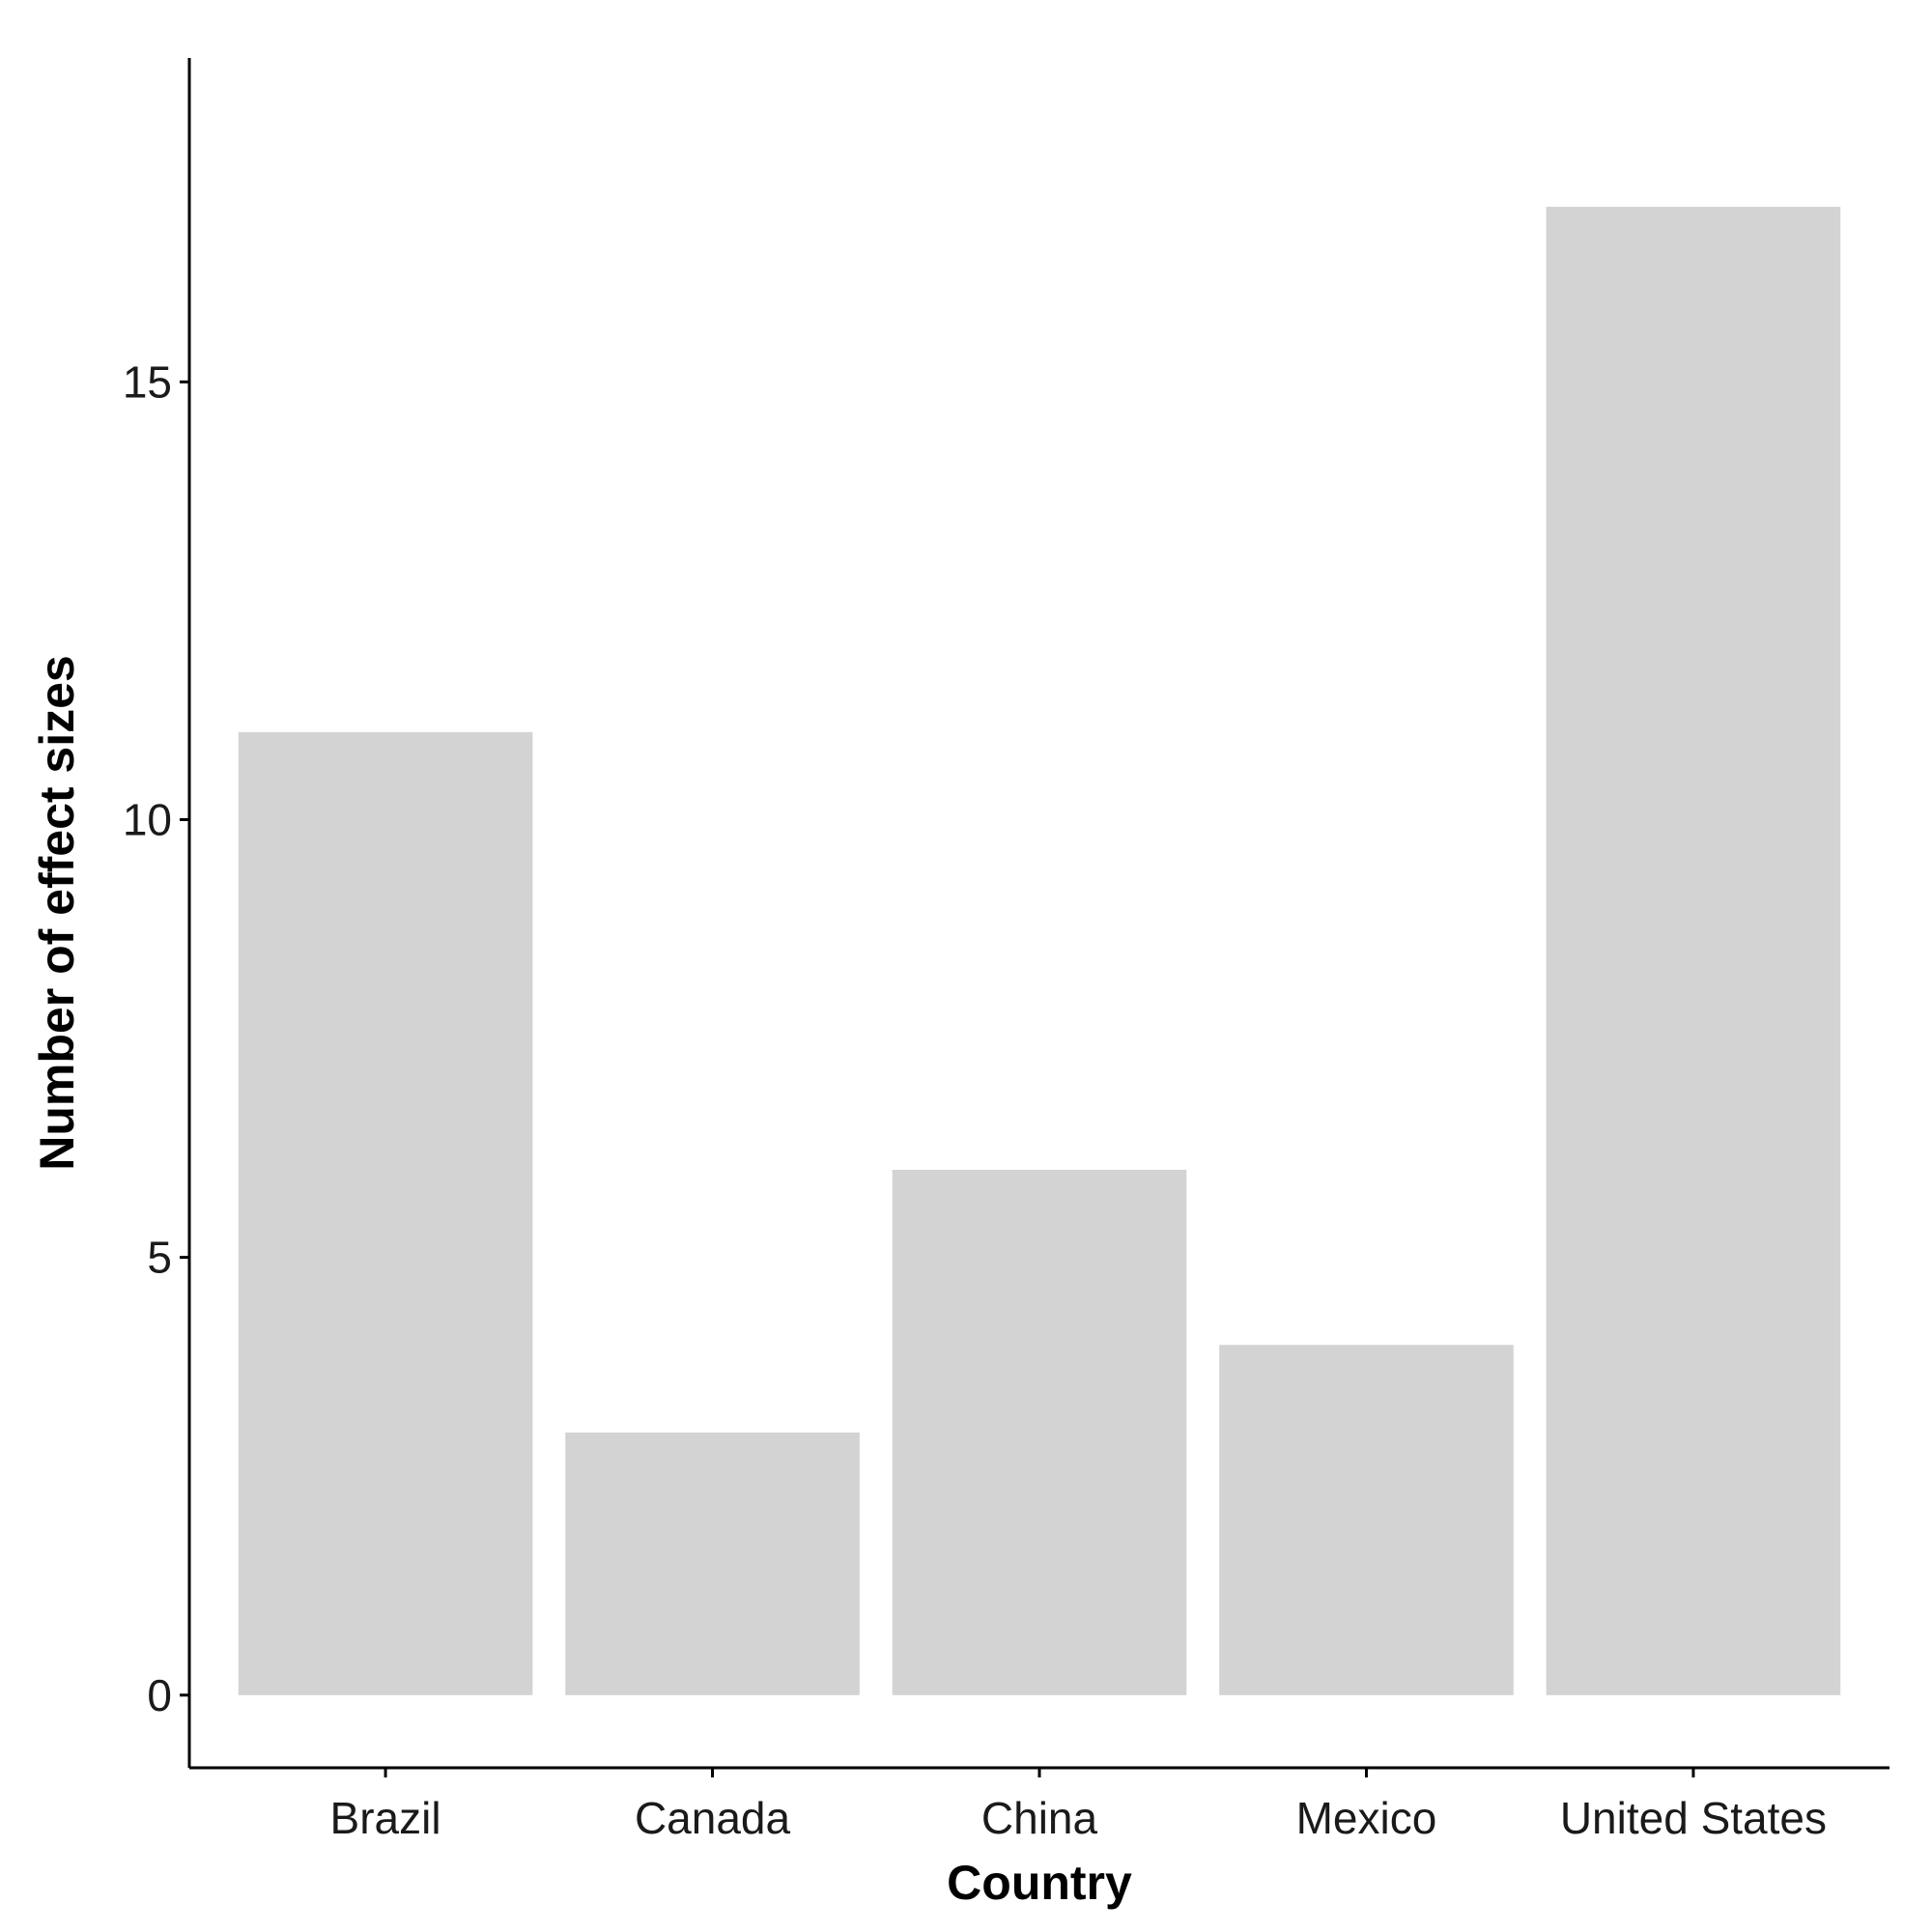 The image size is (1932, 1932). Describe the element at coordinates (159, 1695) in the screenshot. I see `y-tick-label: 0` at that location.